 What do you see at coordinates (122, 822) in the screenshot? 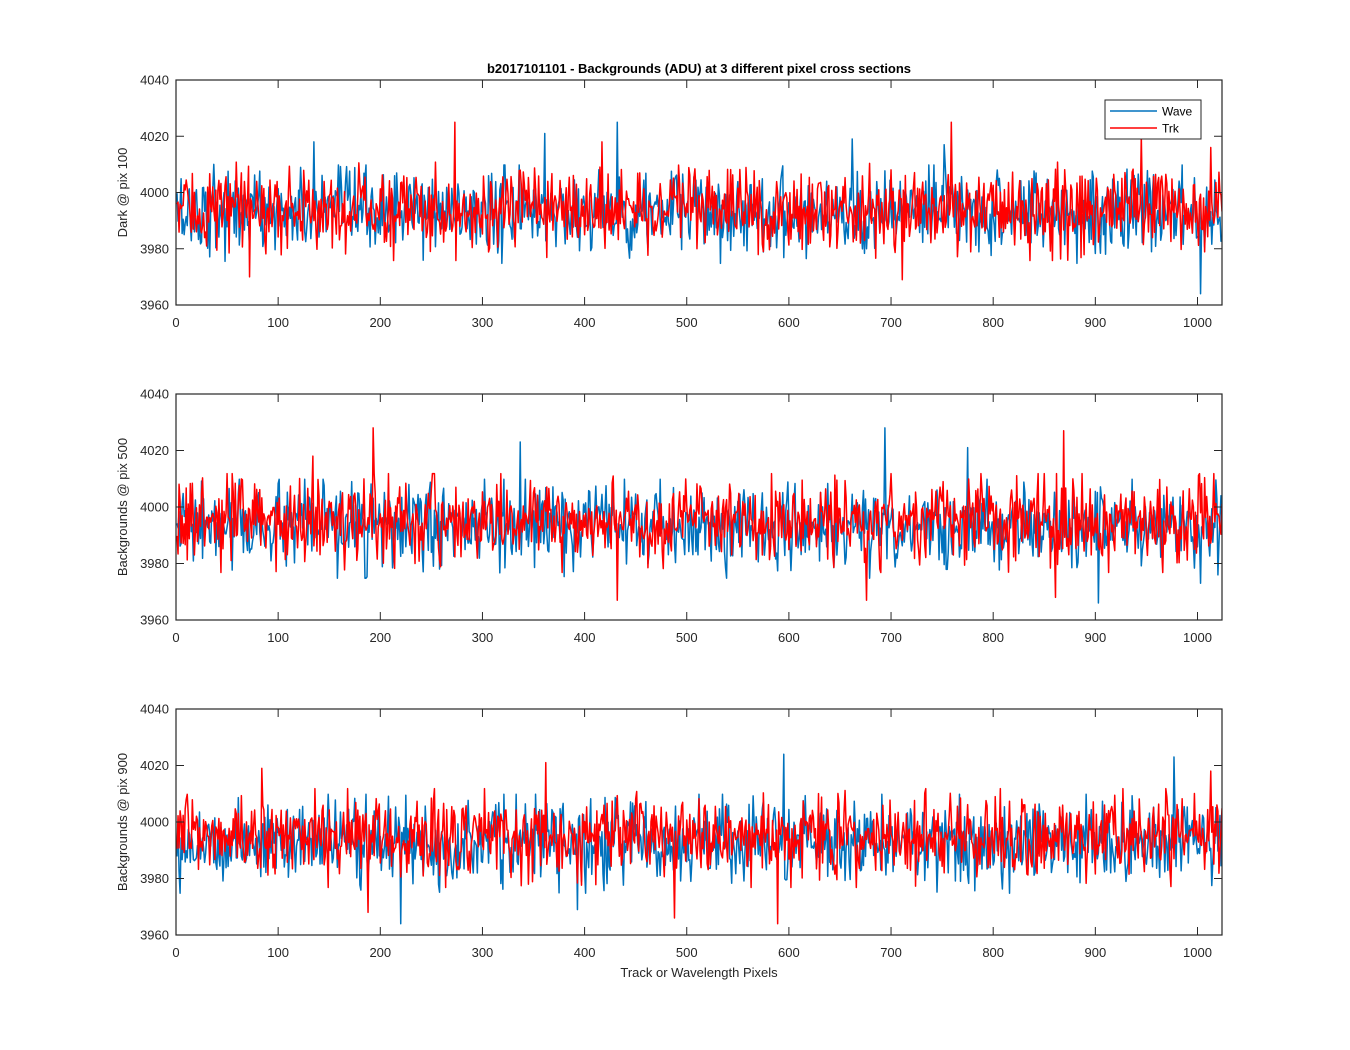
I see `y-axis-label: Backgrounds @ pix 900` at bounding box center [122, 822].